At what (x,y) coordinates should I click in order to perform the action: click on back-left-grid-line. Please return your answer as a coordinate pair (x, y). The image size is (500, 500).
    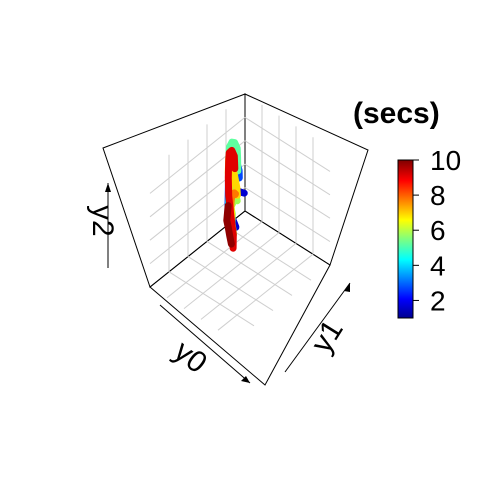
    Looking at the image, I should click on (197, 155).